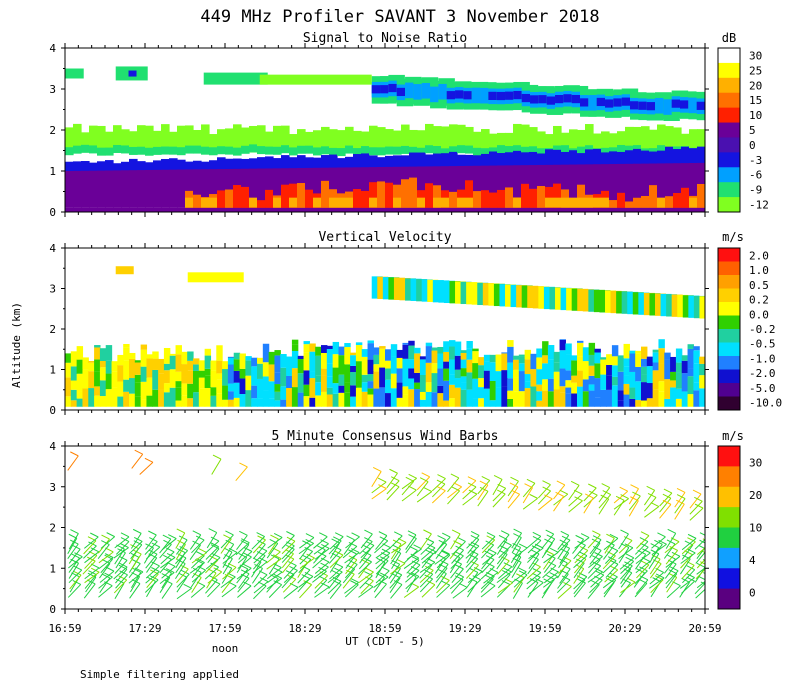 Image resolution: width=800 pixels, height=700 pixels. Describe the element at coordinates (52, 609) in the screenshot. I see `y-tick-label: 0` at that location.